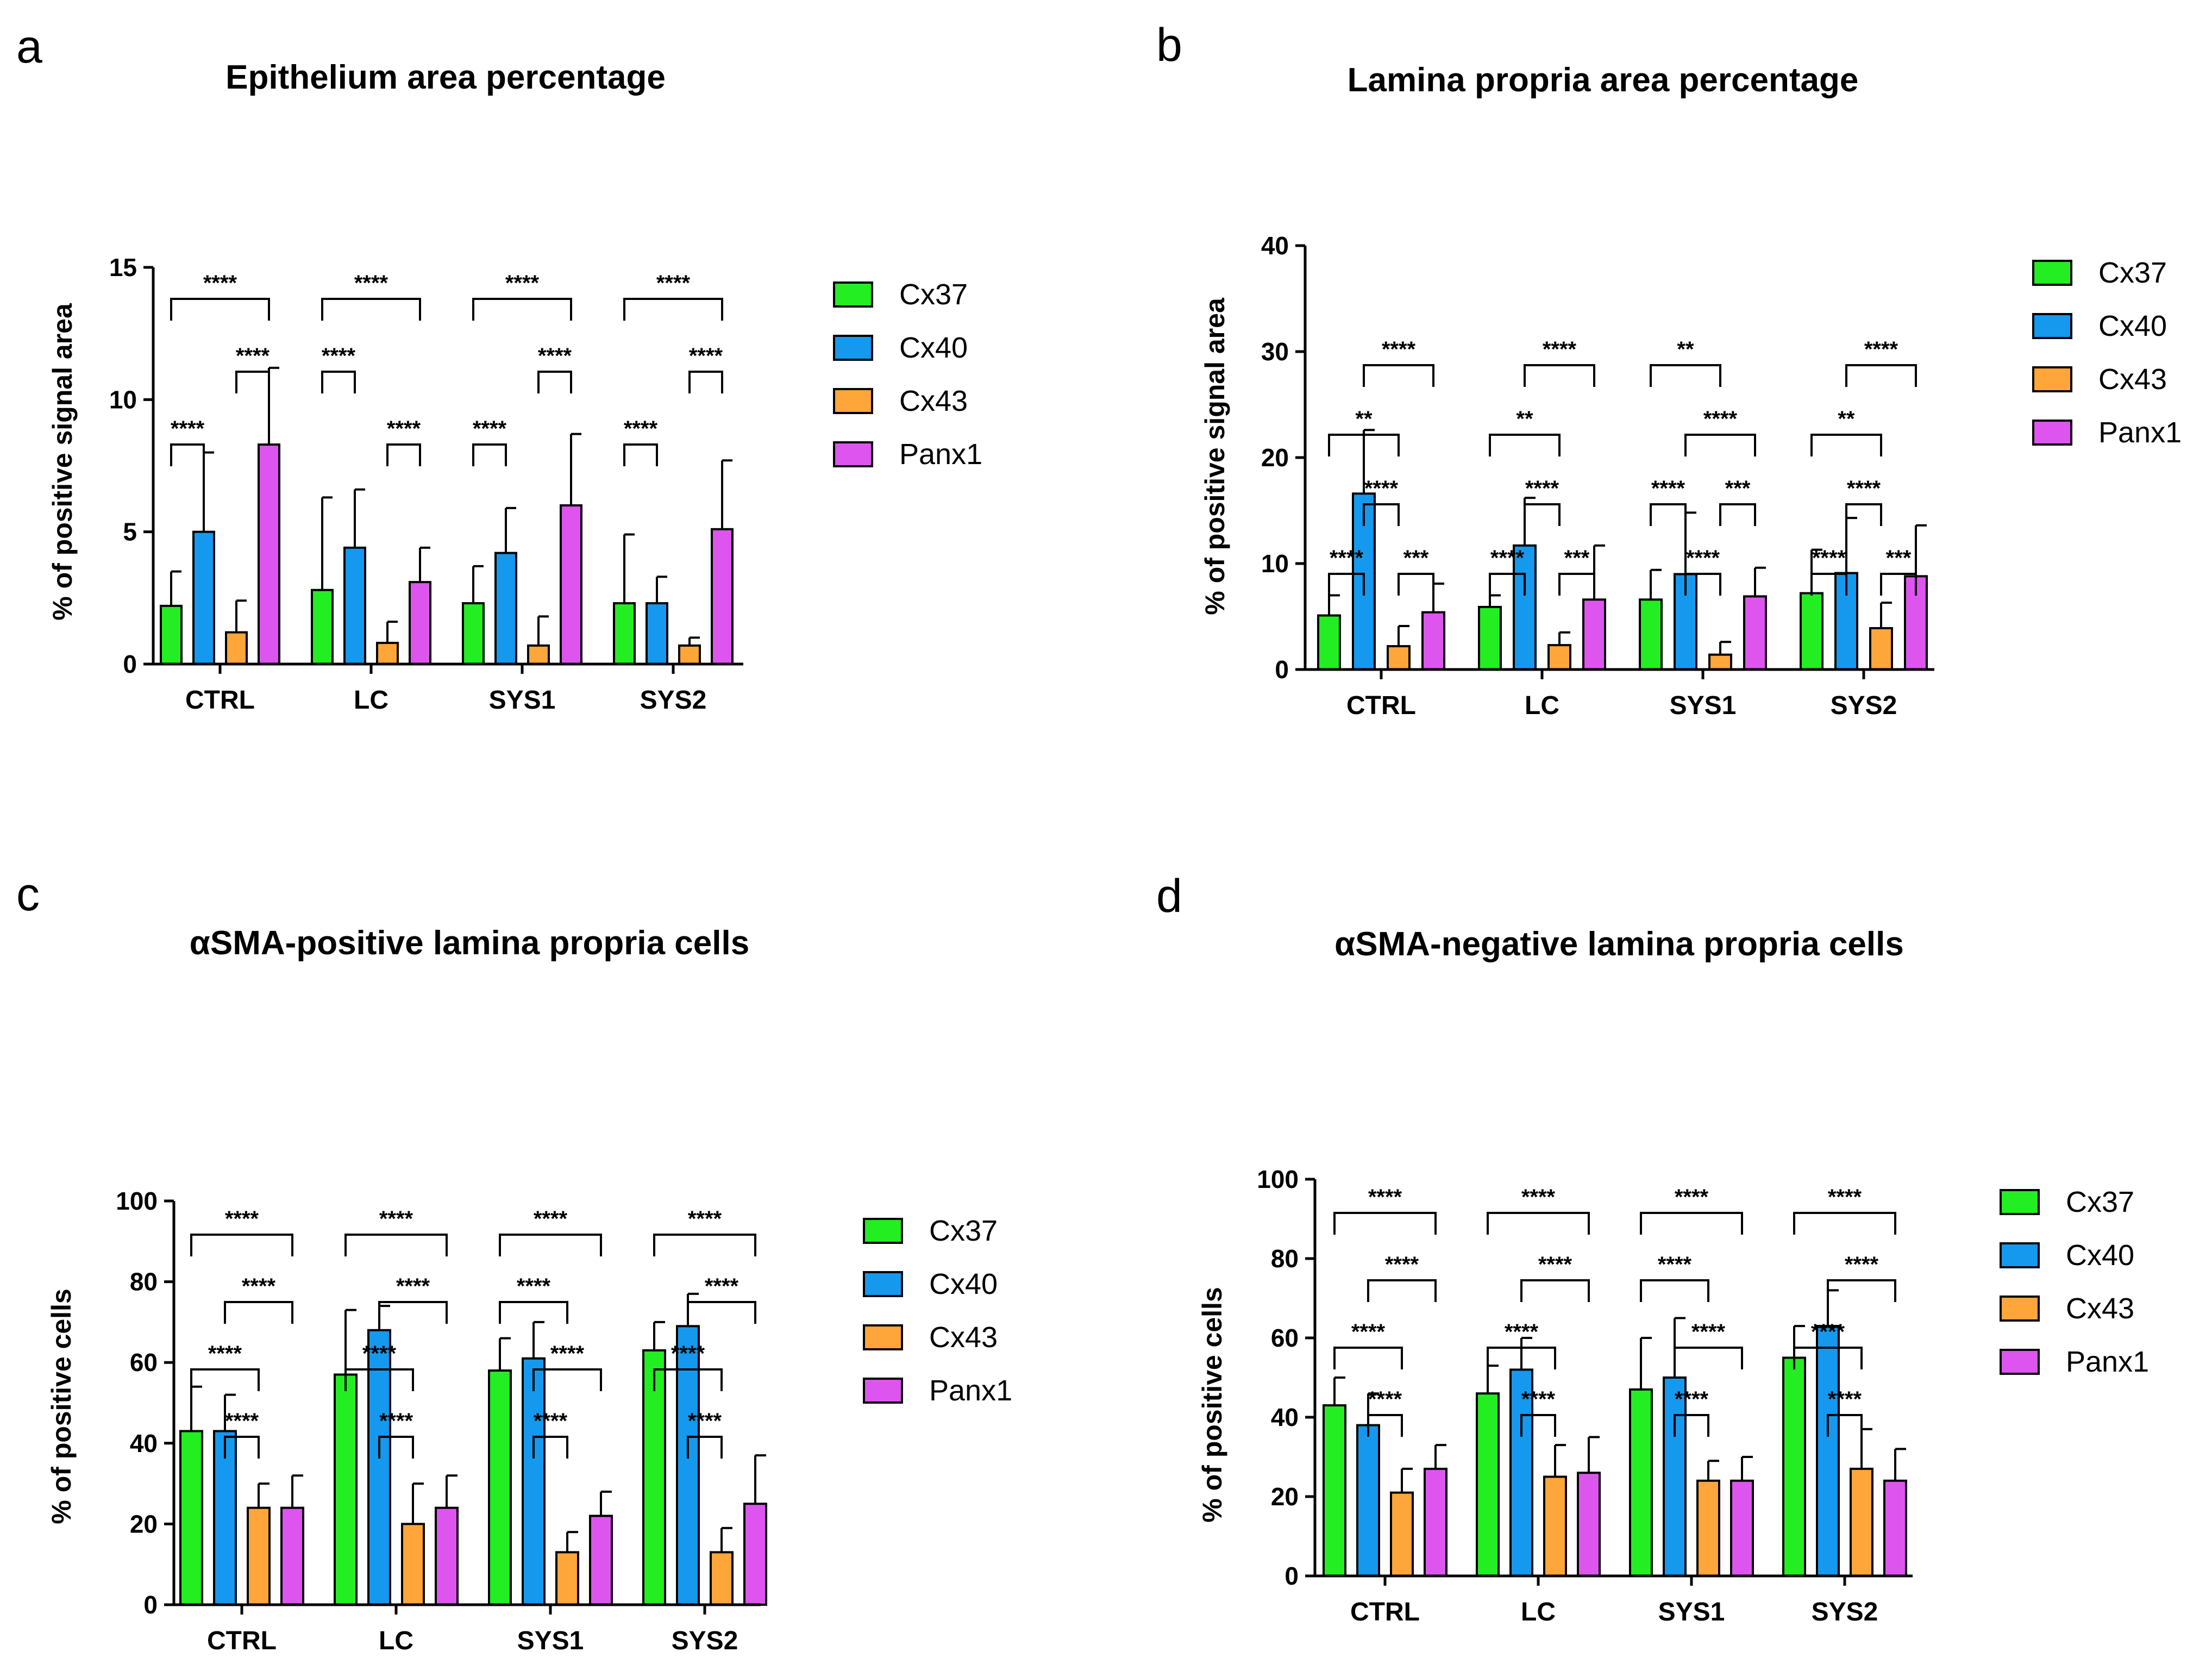 This screenshot has width=2212, height=1677. Describe the element at coordinates (1368, 1501) in the screenshot. I see `bar-cx40-ctrl` at that location.